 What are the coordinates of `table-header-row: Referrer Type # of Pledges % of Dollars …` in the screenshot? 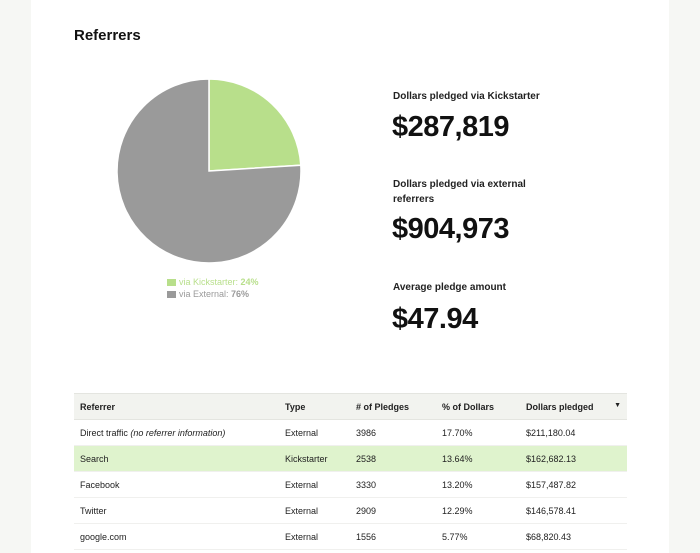 It's located at (350, 406).